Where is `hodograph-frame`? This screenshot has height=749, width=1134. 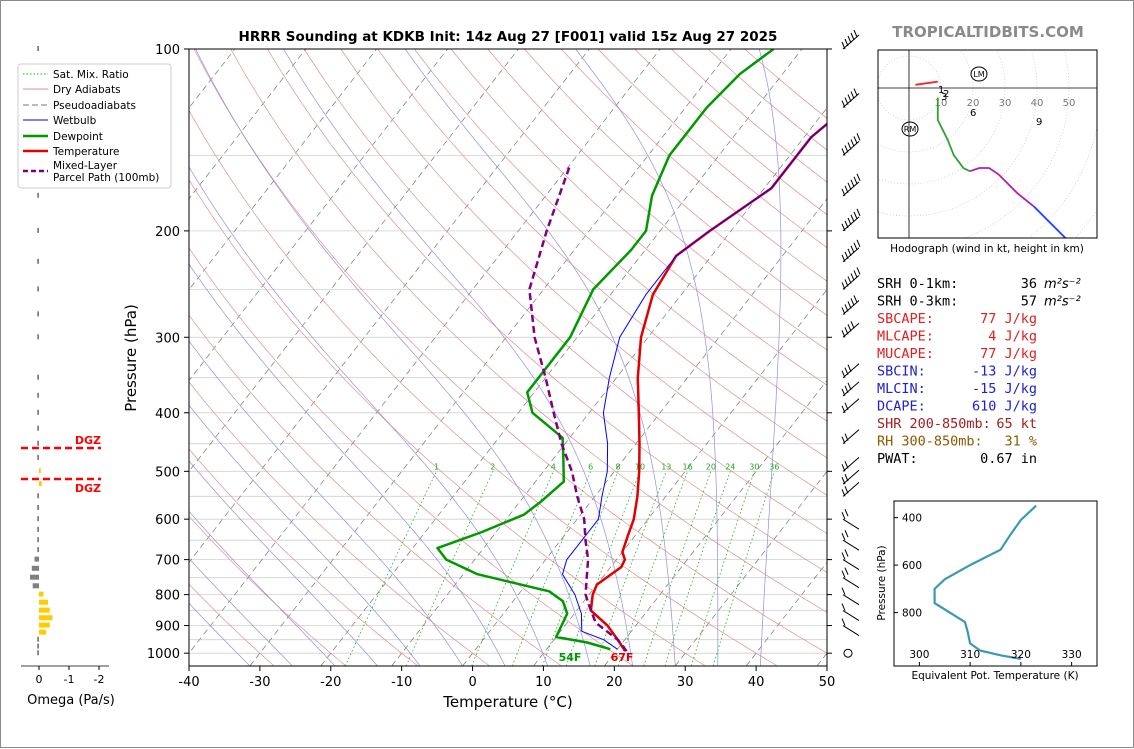 hodograph-frame is located at coordinates (987, 144).